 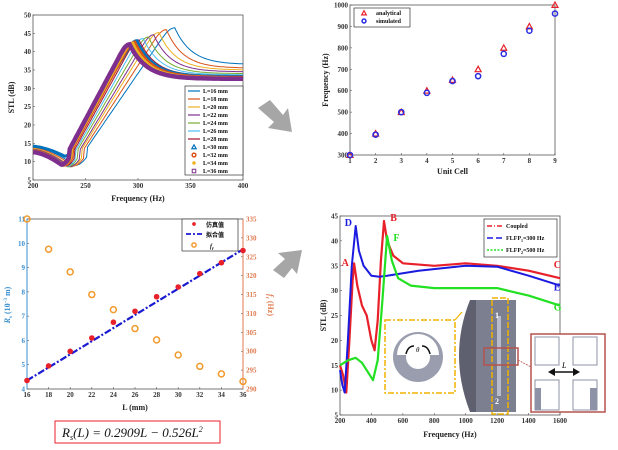 I want to click on y-tick-label: 15, so click(x=28, y=144).